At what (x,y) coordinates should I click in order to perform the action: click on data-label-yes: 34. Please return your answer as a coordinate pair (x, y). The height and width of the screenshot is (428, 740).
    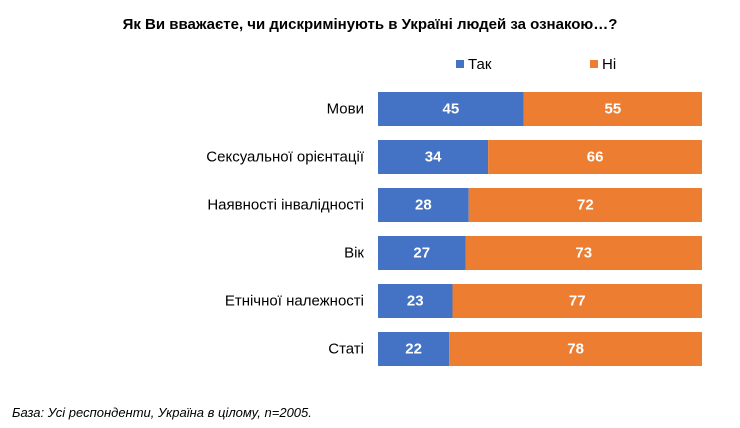
    Looking at the image, I should click on (433, 157).